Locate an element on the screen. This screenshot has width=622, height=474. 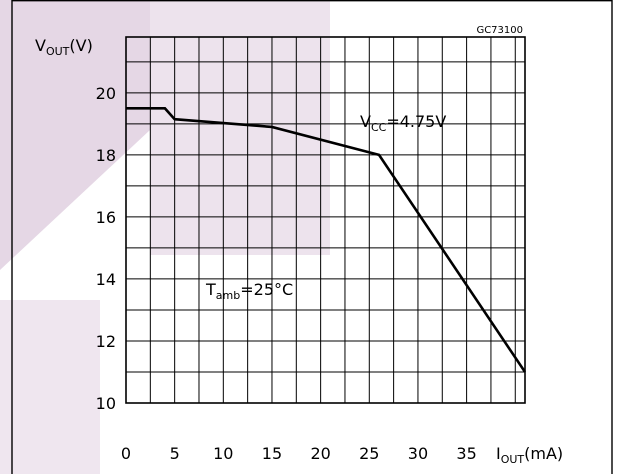
x-tick-label: 0 is located at coordinates (126, 453).